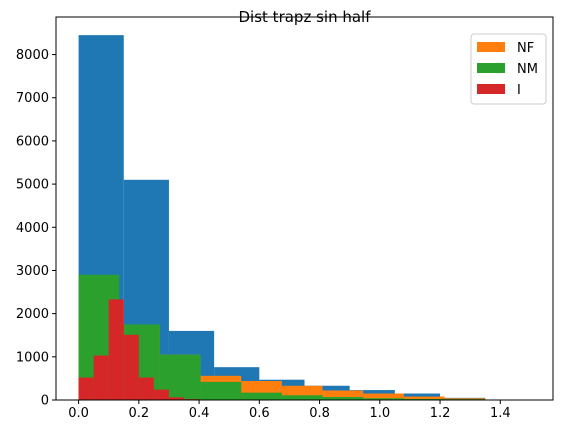 The height and width of the screenshot is (433, 561). I want to click on y-tick-label: 7000, so click(32, 98).